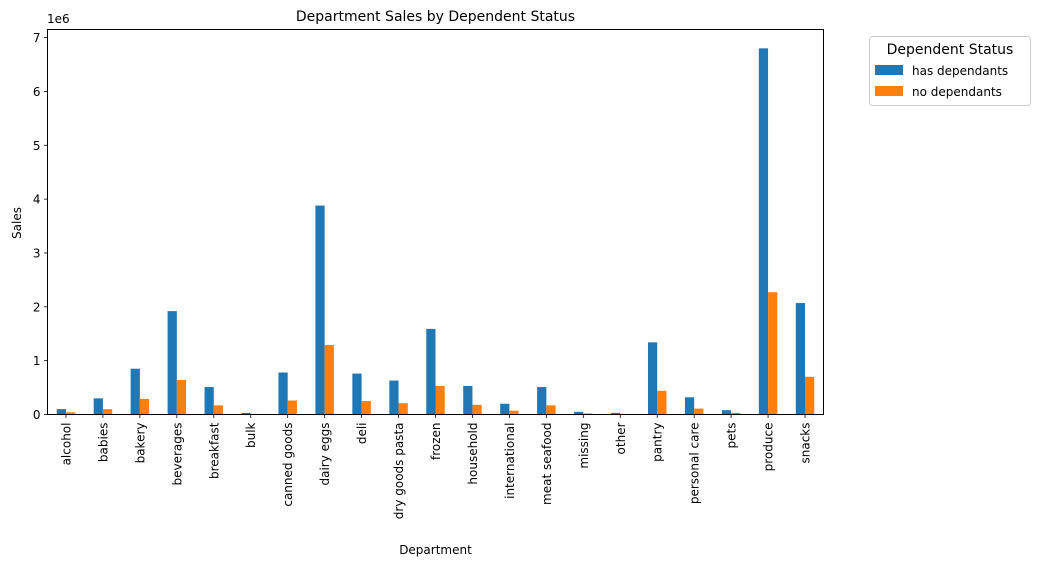  What do you see at coordinates (37, 307) in the screenshot?
I see `y-tick-label: 2` at bounding box center [37, 307].